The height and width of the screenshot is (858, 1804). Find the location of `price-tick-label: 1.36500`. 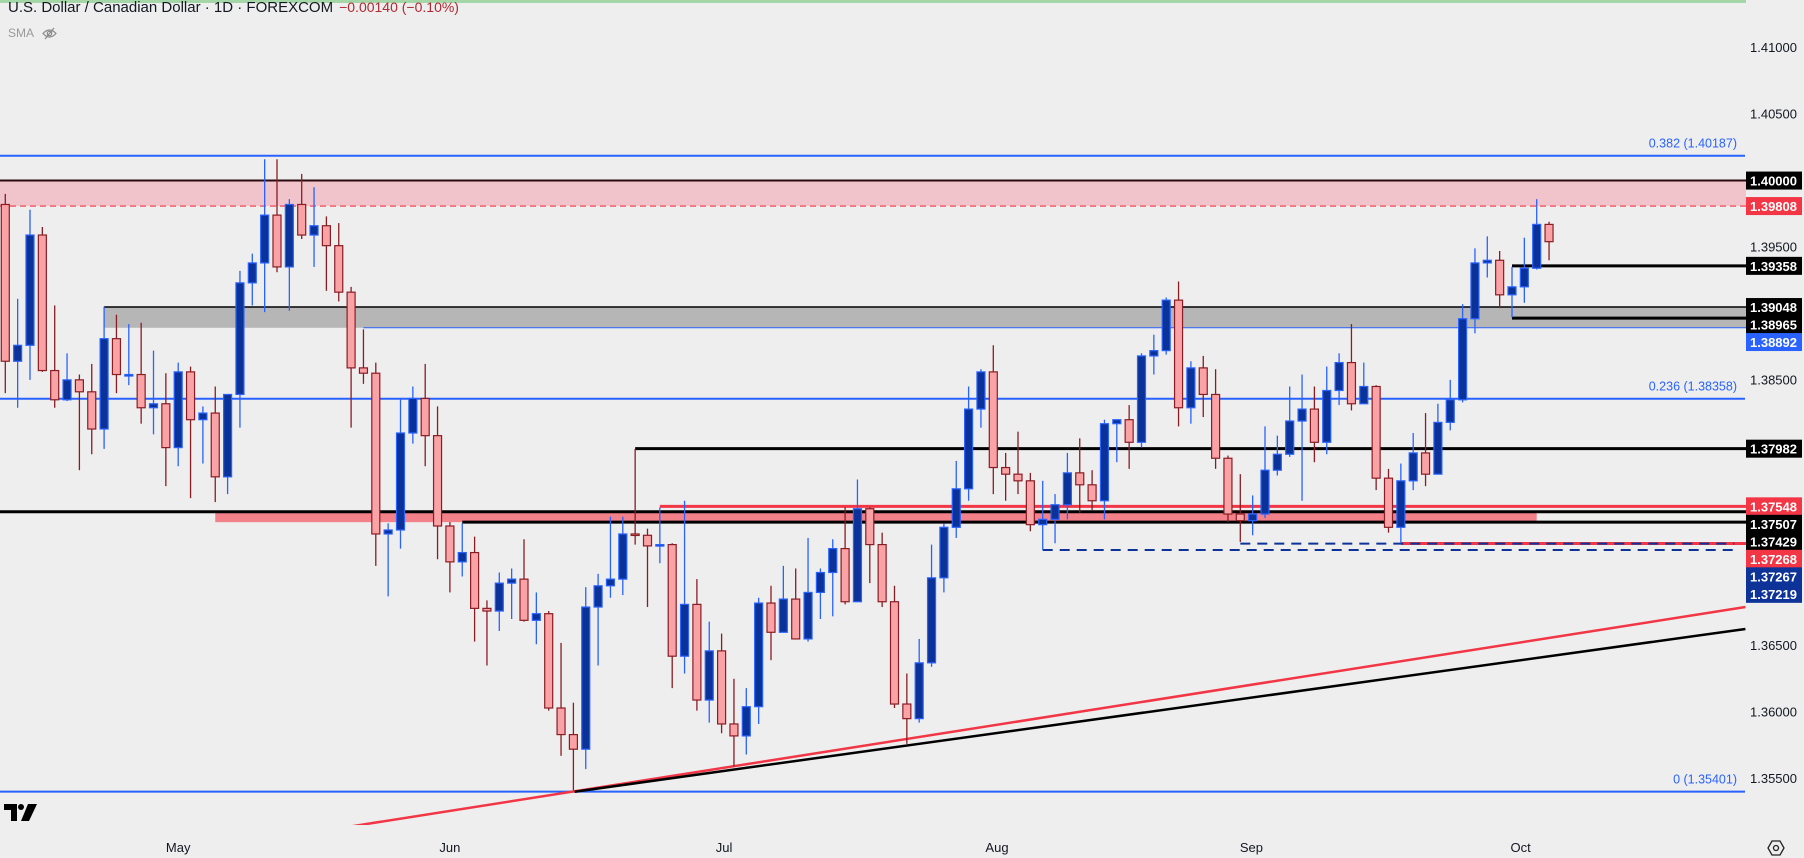

price-tick-label: 1.36500 is located at coordinates (1773, 645).